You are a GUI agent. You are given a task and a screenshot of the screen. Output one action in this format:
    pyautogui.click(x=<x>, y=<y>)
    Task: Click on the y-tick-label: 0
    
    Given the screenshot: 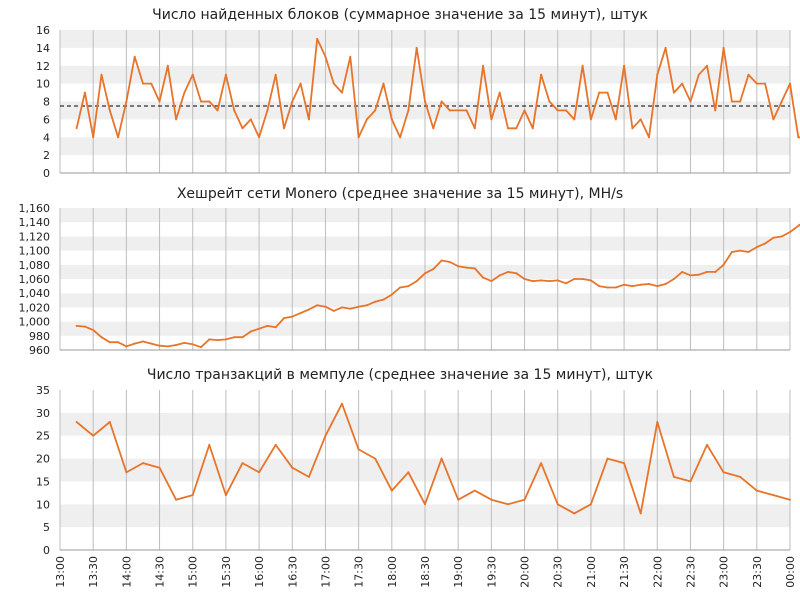 What is the action you would take?
    pyautogui.click(x=46, y=550)
    